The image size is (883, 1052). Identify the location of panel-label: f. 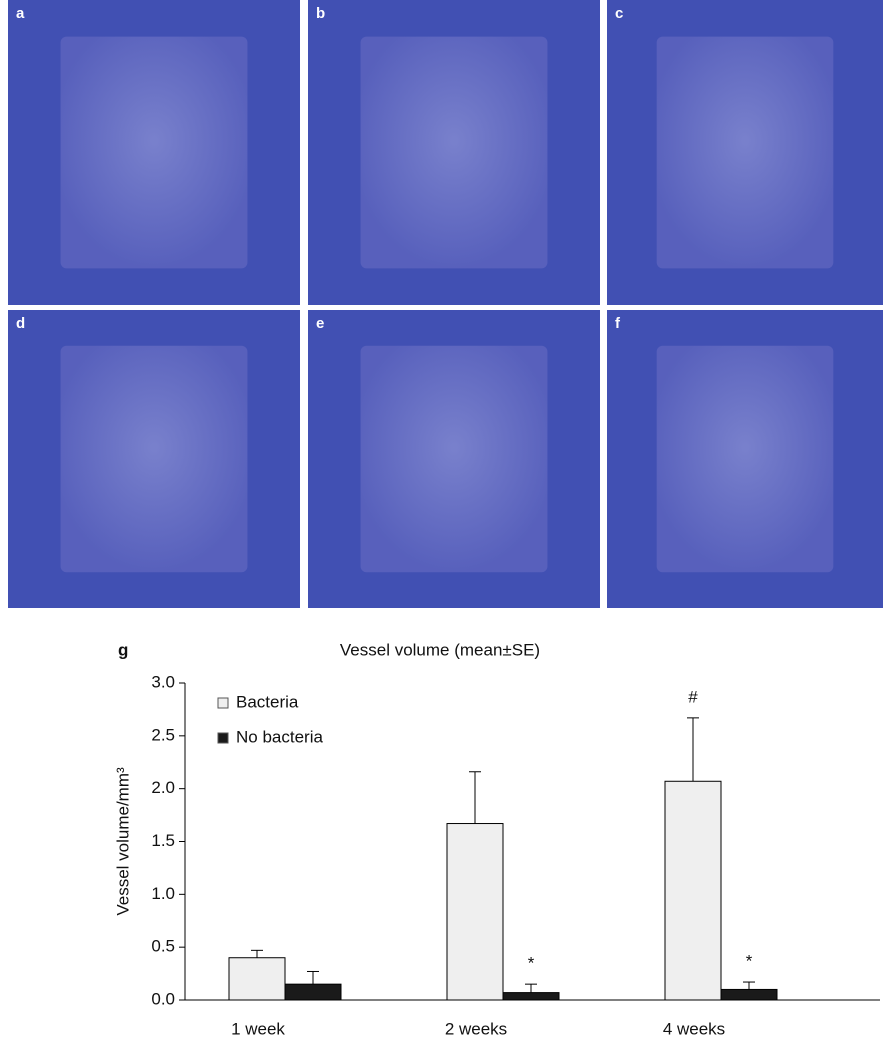
(618, 323).